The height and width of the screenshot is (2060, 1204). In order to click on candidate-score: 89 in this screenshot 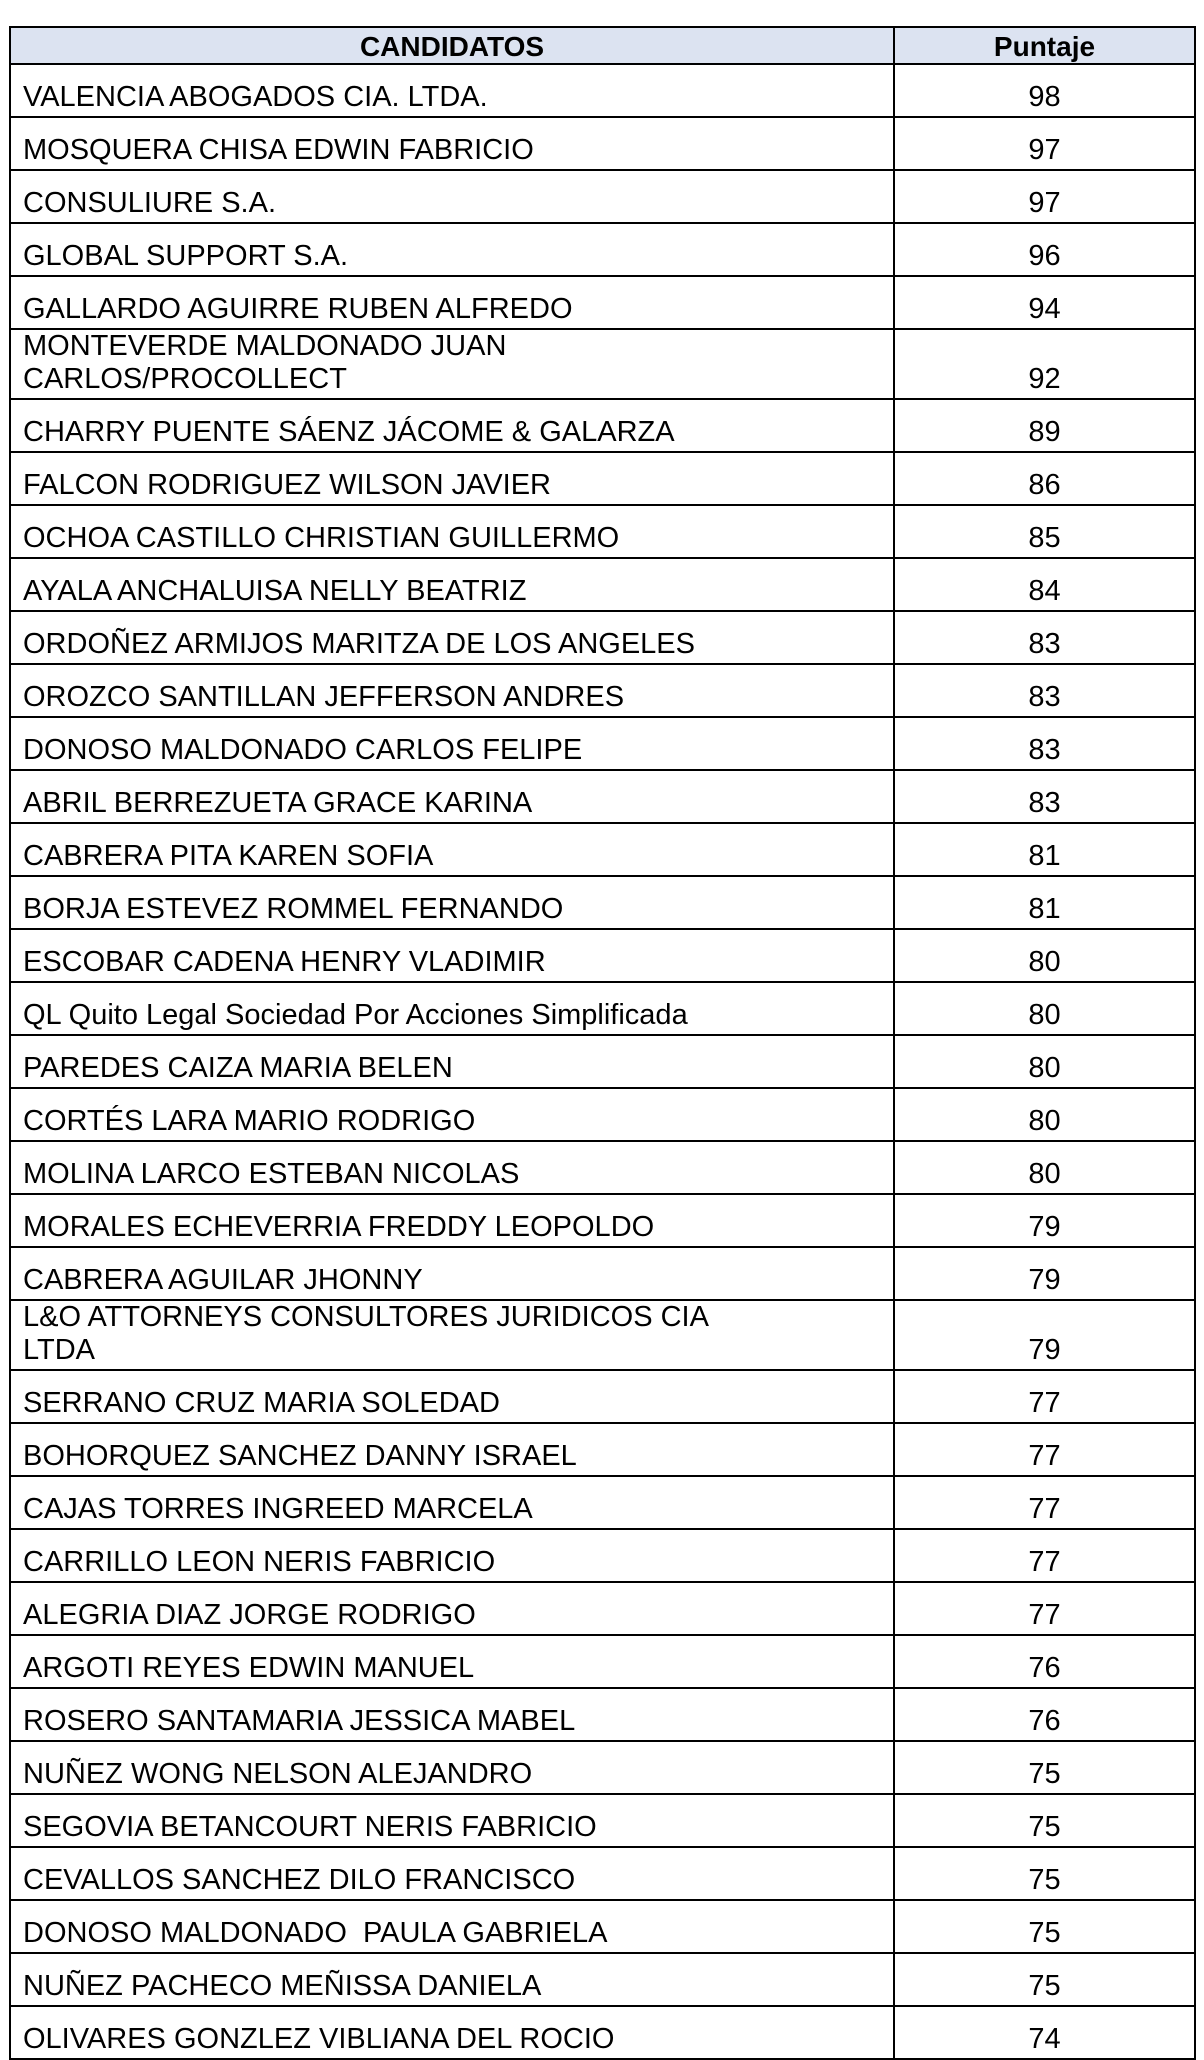, I will do `click(1044, 425)`.